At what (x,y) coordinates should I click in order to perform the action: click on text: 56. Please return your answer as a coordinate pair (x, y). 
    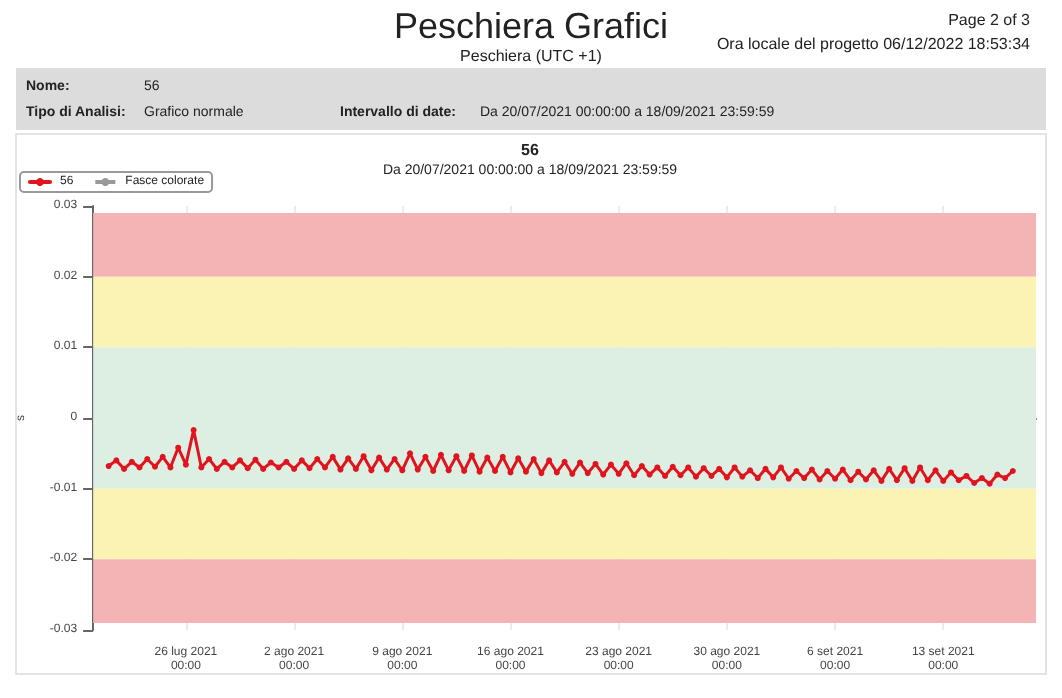
    Looking at the image, I should click on (530, 150).